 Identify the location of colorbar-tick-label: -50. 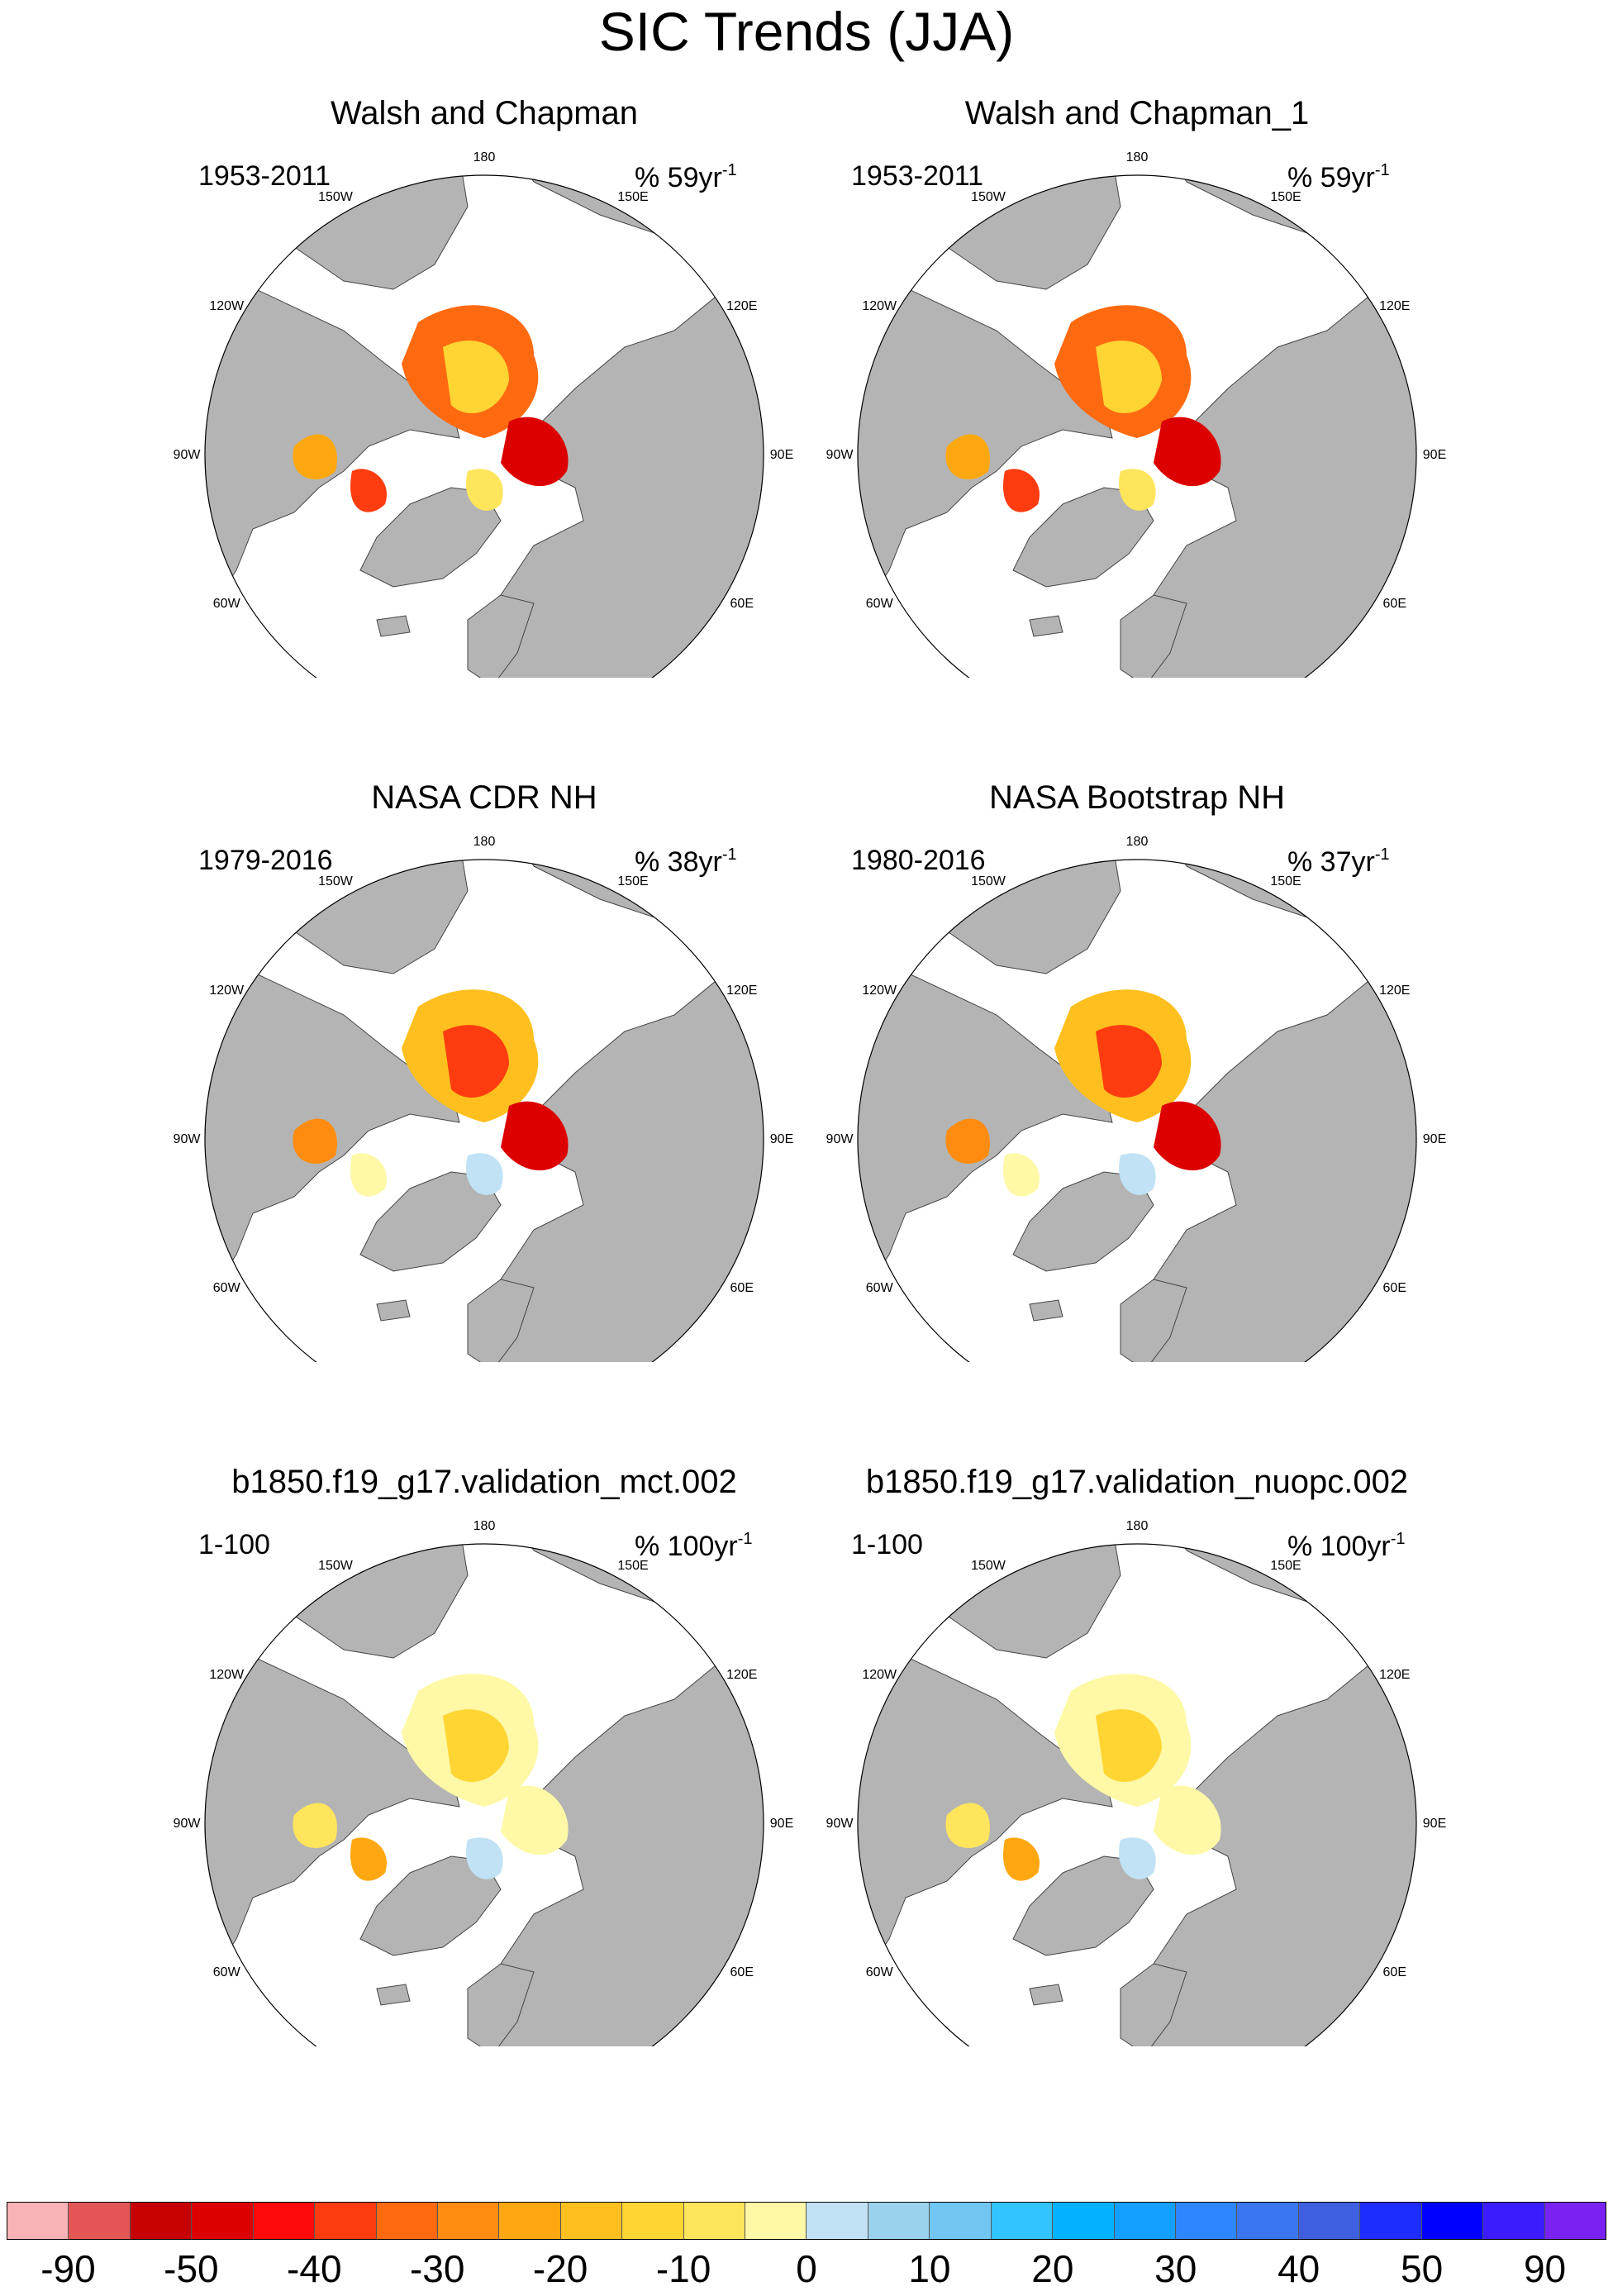
(191, 2268).